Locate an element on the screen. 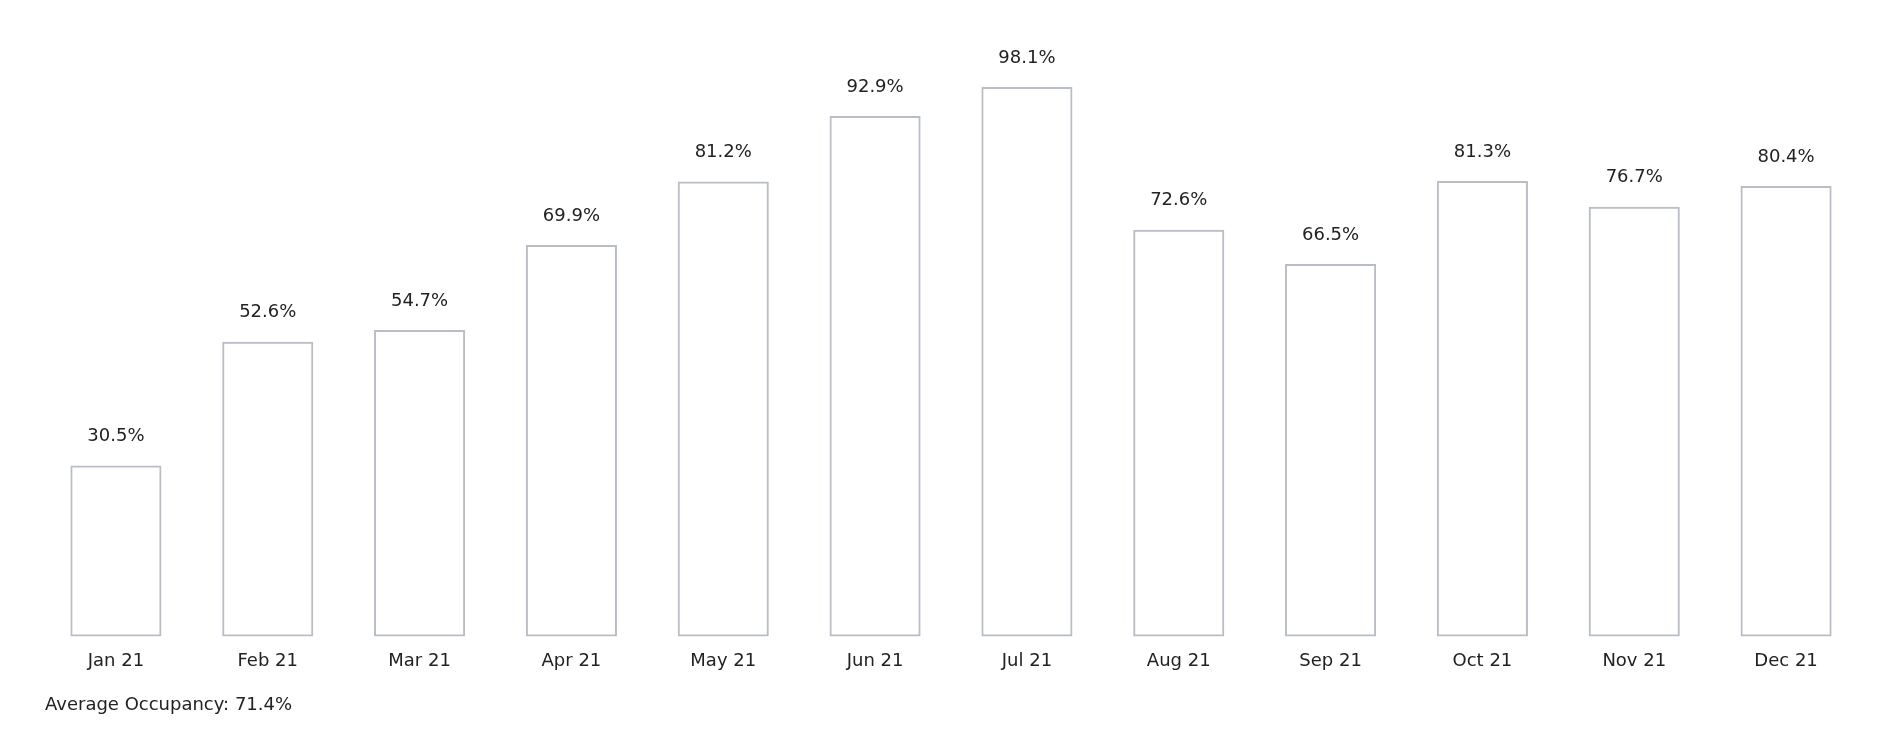  data-label: 52.6% is located at coordinates (268, 311).